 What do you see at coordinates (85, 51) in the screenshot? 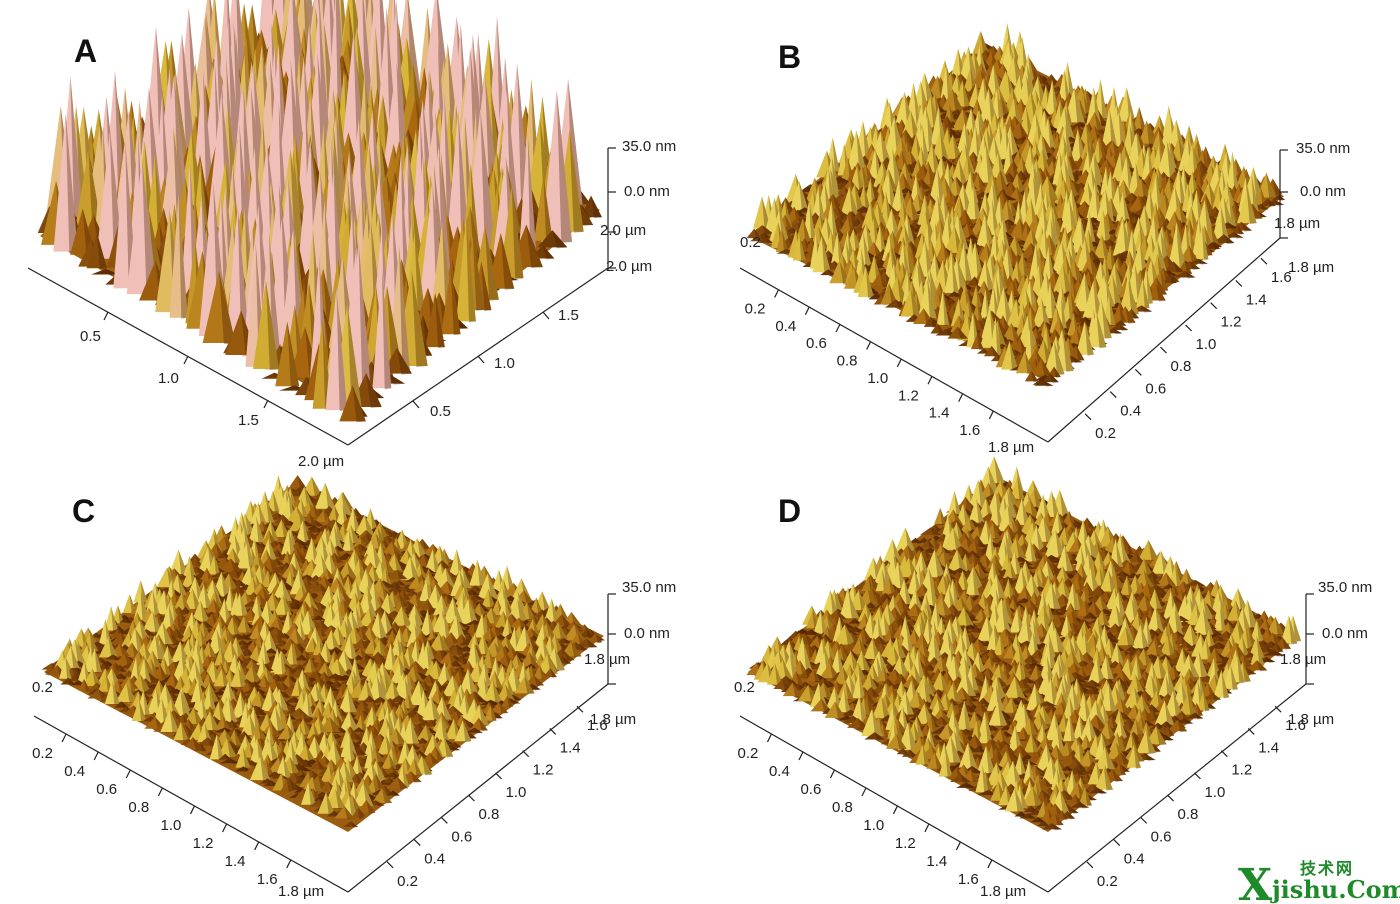
I see `panel-label: A` at bounding box center [85, 51].